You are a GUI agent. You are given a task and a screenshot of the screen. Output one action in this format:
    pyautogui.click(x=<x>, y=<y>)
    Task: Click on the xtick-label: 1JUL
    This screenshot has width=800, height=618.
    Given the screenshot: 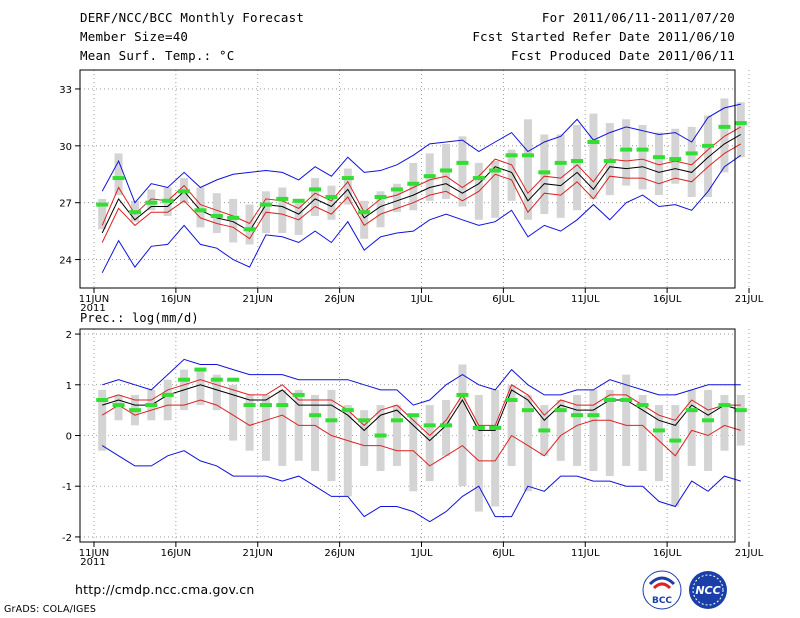 What is the action you would take?
    pyautogui.click(x=421, y=299)
    